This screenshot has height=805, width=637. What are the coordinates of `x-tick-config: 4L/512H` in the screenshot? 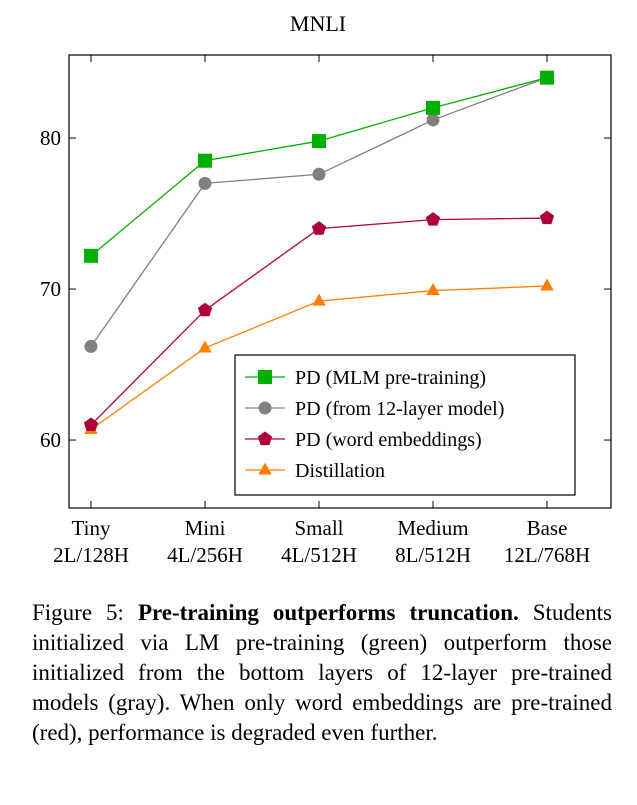 It's located at (319, 555).